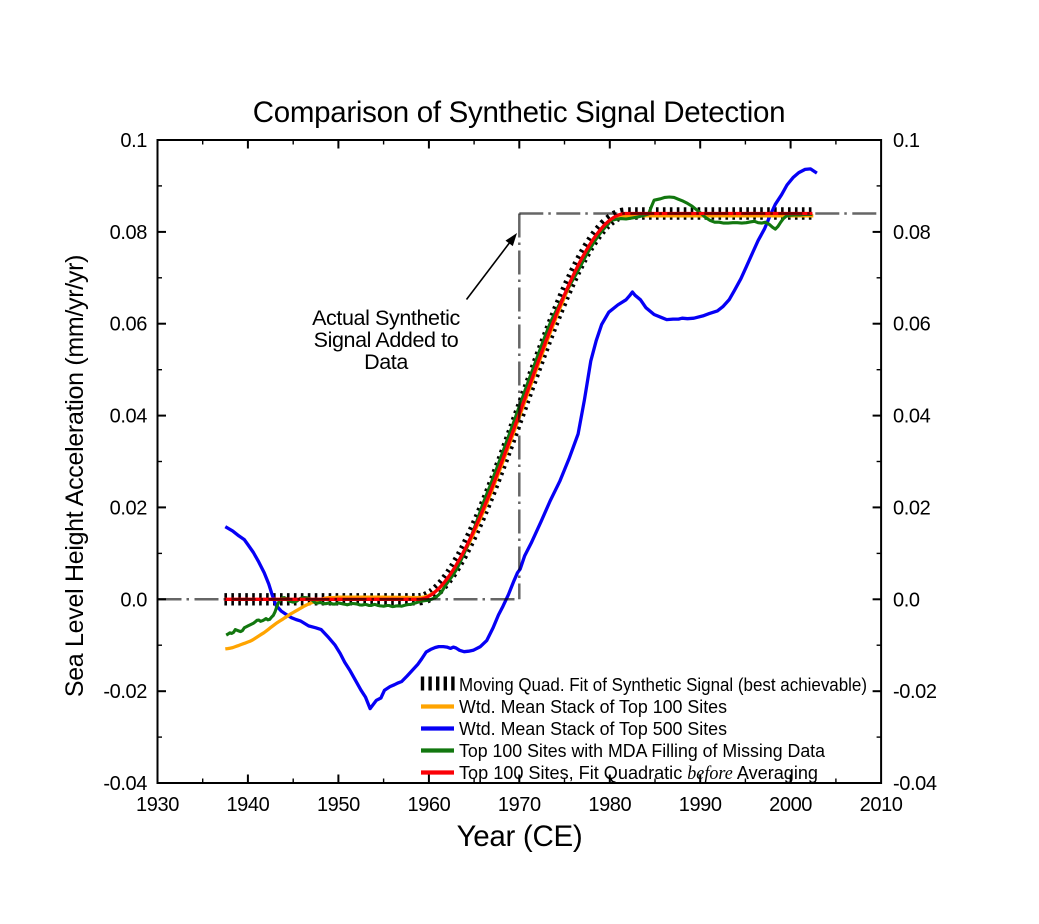 Image resolution: width=1039 pixels, height=924 pixels. Describe the element at coordinates (428, 805) in the screenshot. I see `svg-text: 1960` at that location.